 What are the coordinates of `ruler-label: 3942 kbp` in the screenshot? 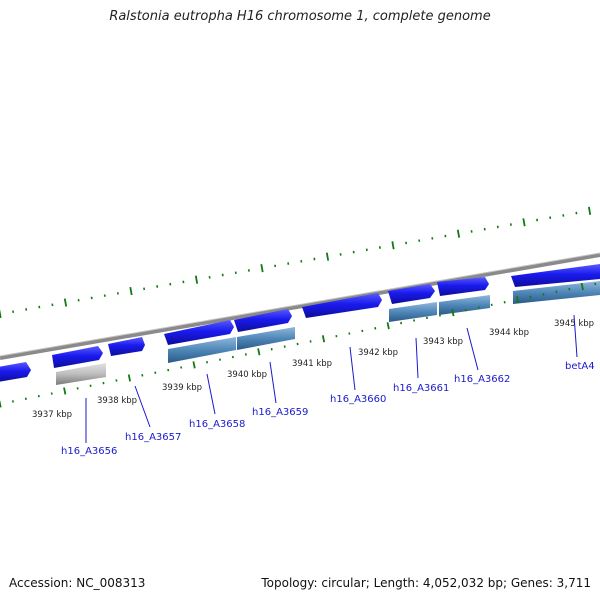 It's located at (378, 353).